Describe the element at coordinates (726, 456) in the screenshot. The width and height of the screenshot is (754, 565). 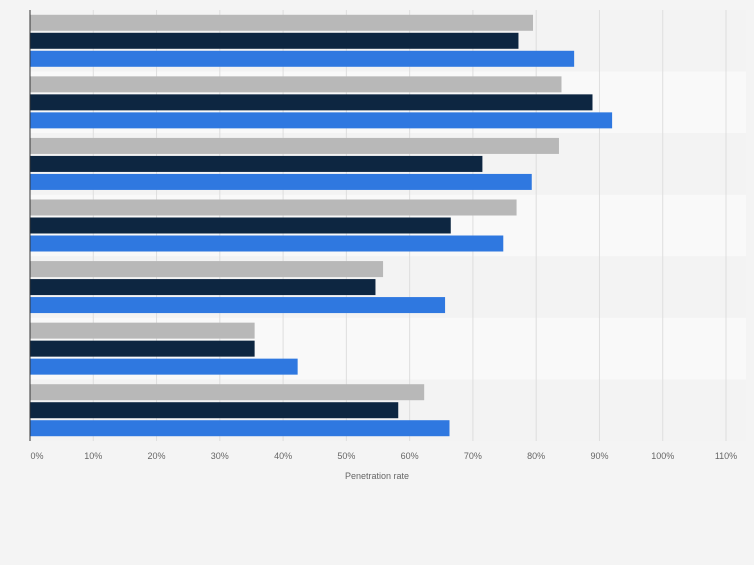
I see `x-tick-label: 110%` at that location.